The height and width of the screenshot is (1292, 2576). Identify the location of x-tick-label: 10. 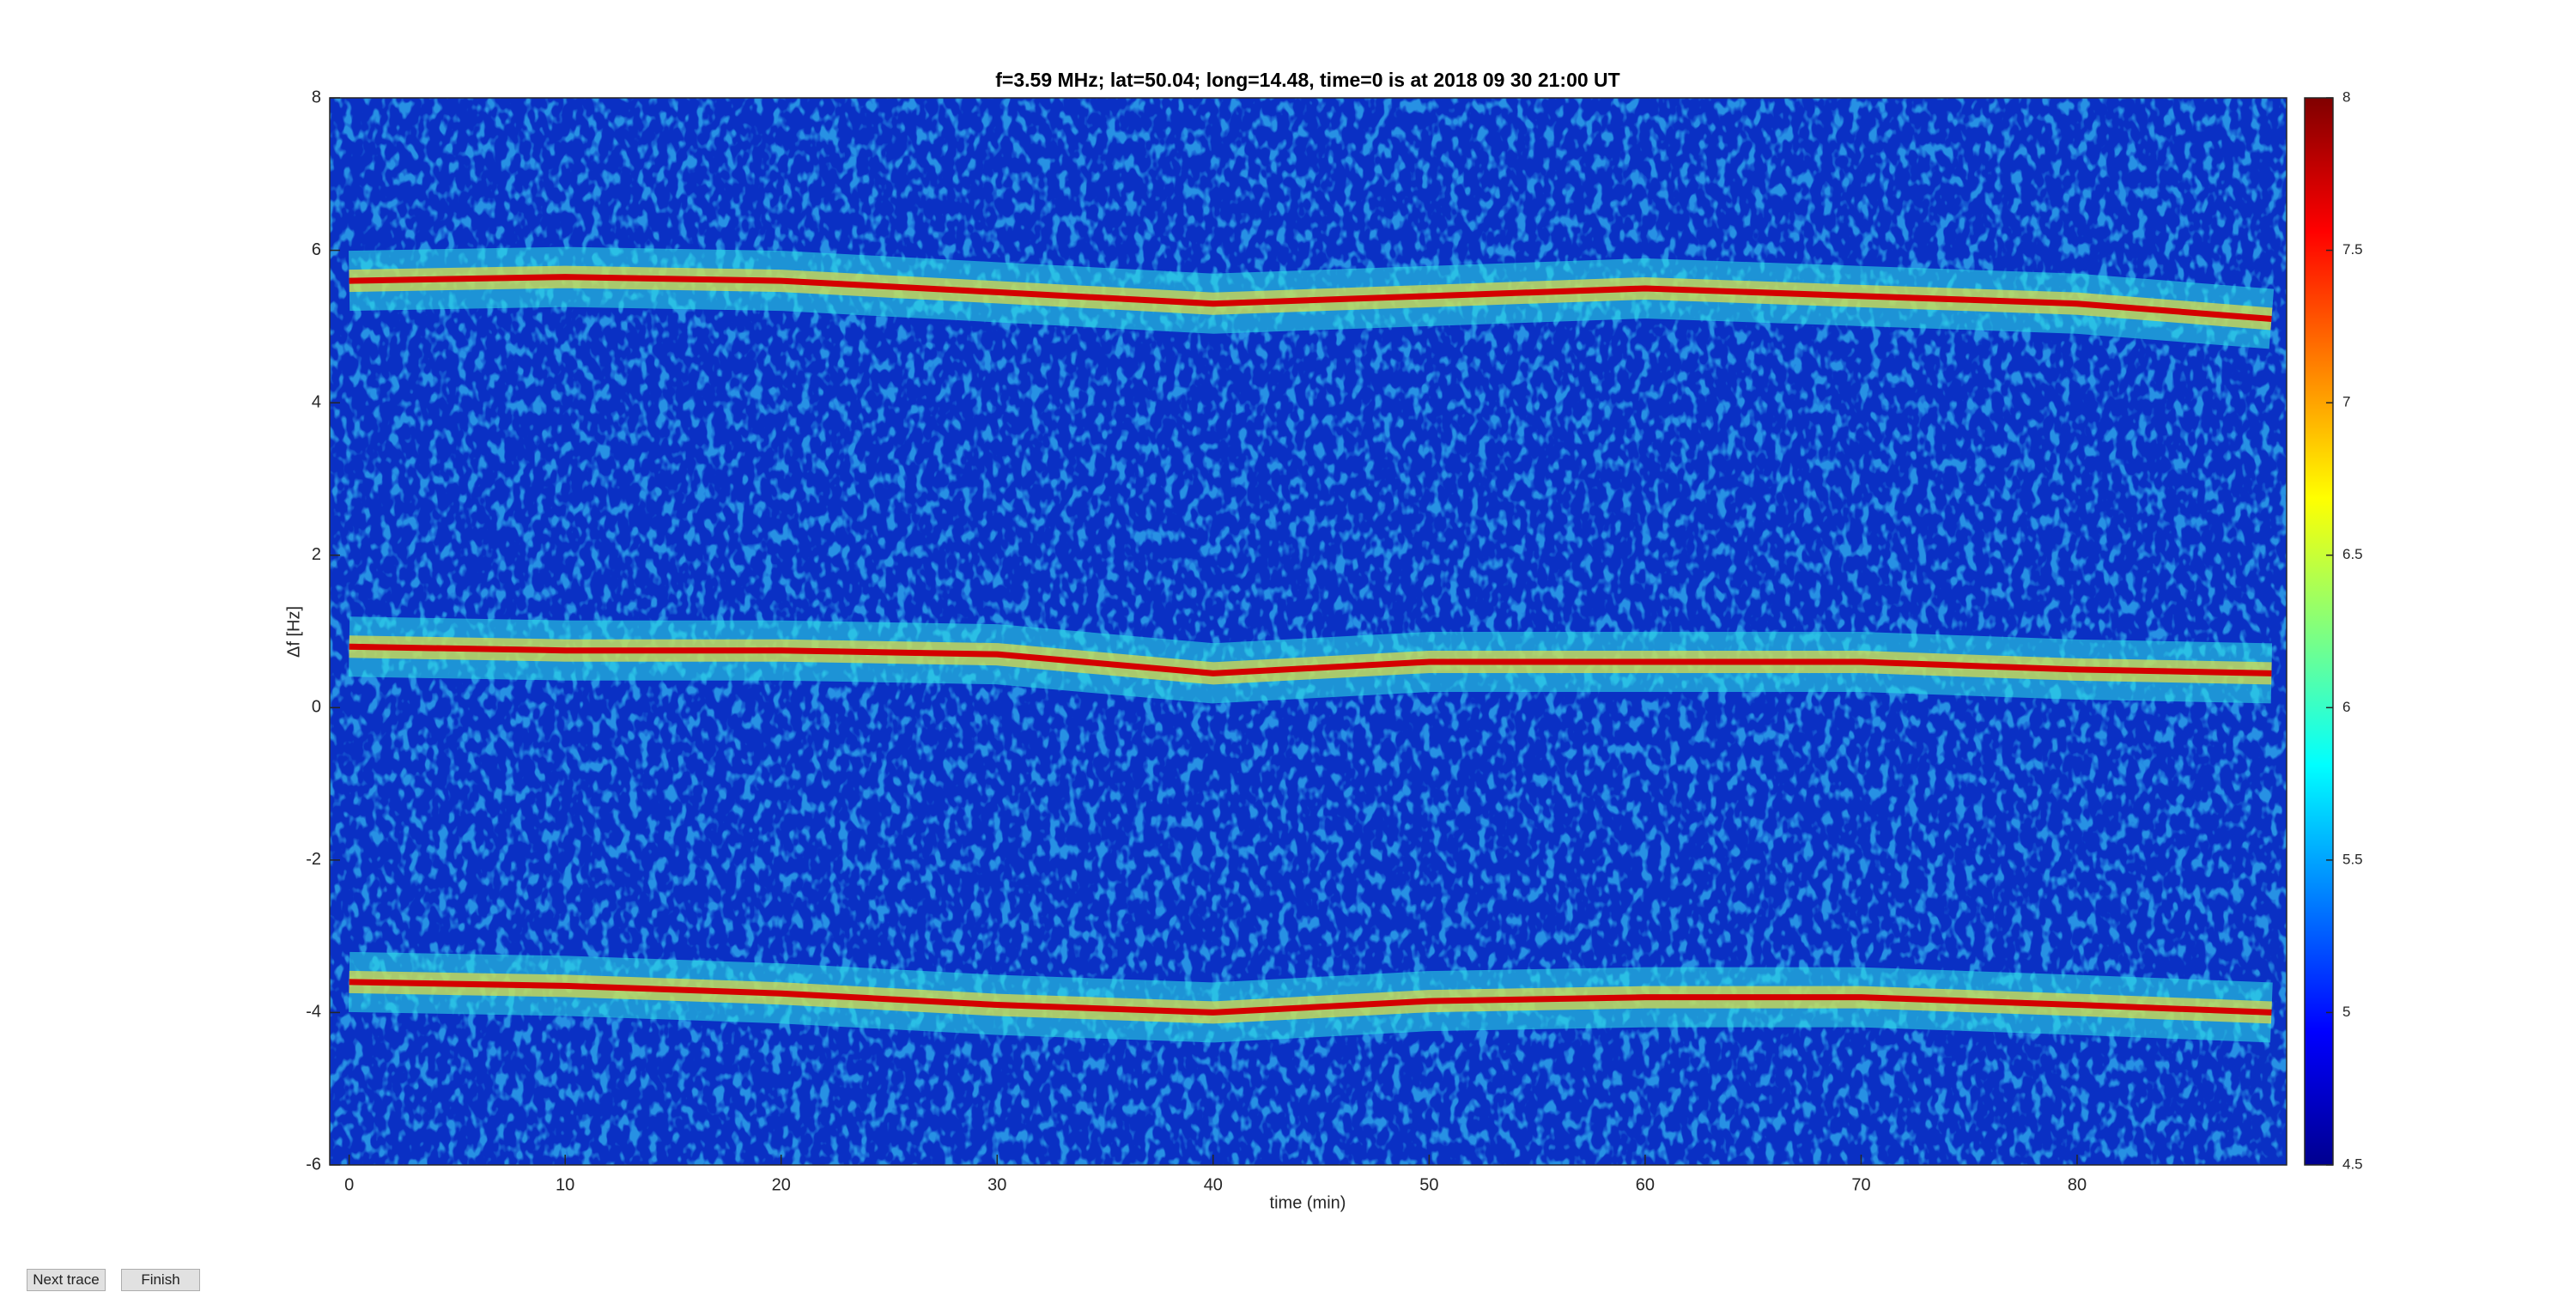
(565, 1184).